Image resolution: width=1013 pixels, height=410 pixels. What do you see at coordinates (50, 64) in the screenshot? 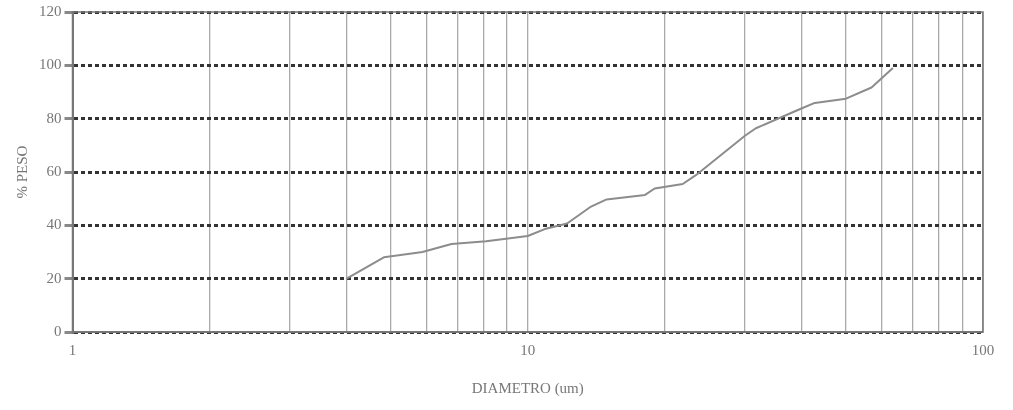
I see `y-tick-label: 100` at bounding box center [50, 64].